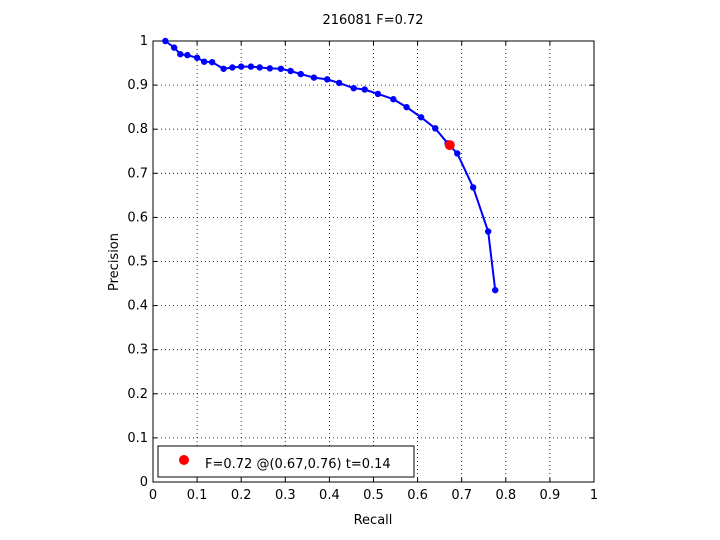 This screenshot has height=540, width=720. What do you see at coordinates (144, 41) in the screenshot?
I see `y-tick-label: 1` at bounding box center [144, 41].